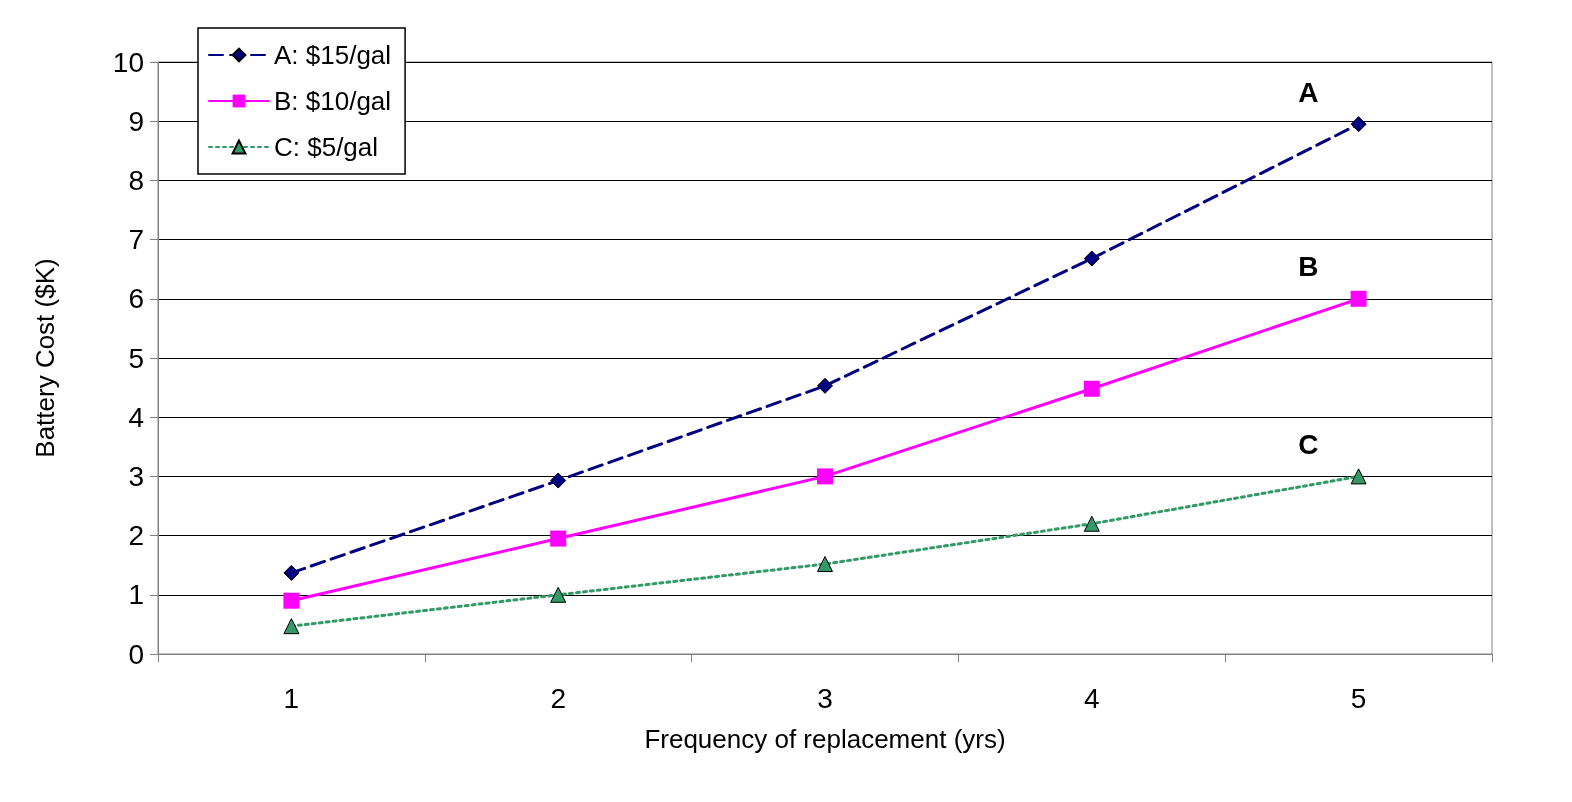 This screenshot has height=802, width=1572. Describe the element at coordinates (136, 476) in the screenshot. I see `y-tick-label: 3` at that location.